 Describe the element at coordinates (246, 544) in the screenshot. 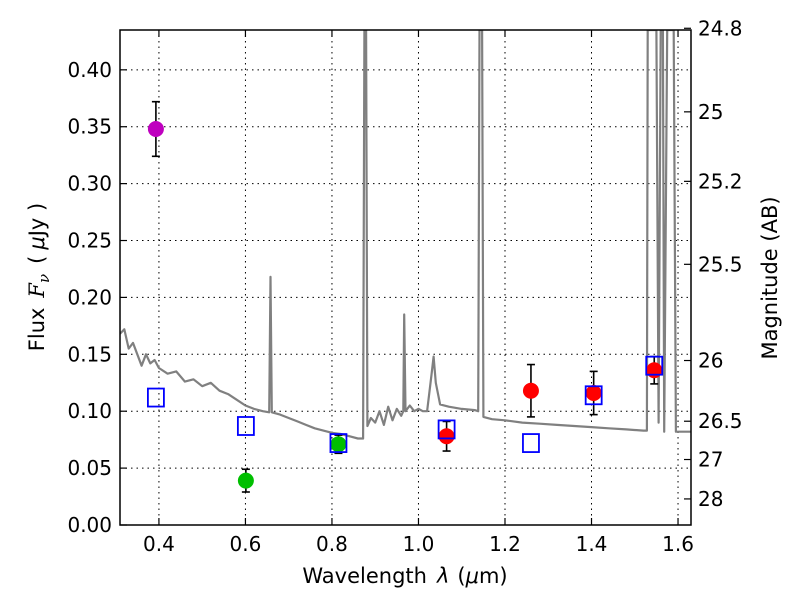

I see `x-tick-label: 0.6` at that location.